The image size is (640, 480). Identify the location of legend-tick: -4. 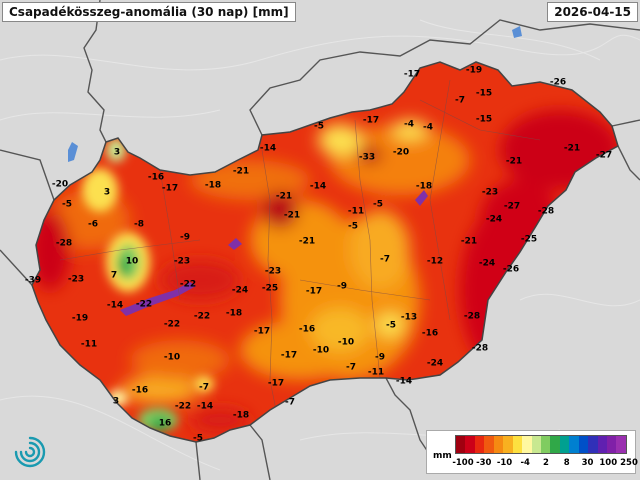
(525, 463).